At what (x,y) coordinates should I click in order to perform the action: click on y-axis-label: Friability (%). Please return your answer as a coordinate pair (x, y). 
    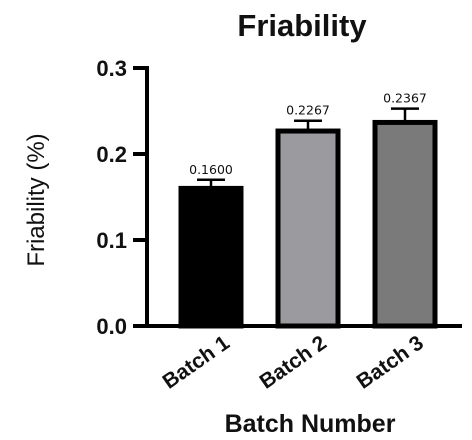
    Looking at the image, I should click on (36, 199).